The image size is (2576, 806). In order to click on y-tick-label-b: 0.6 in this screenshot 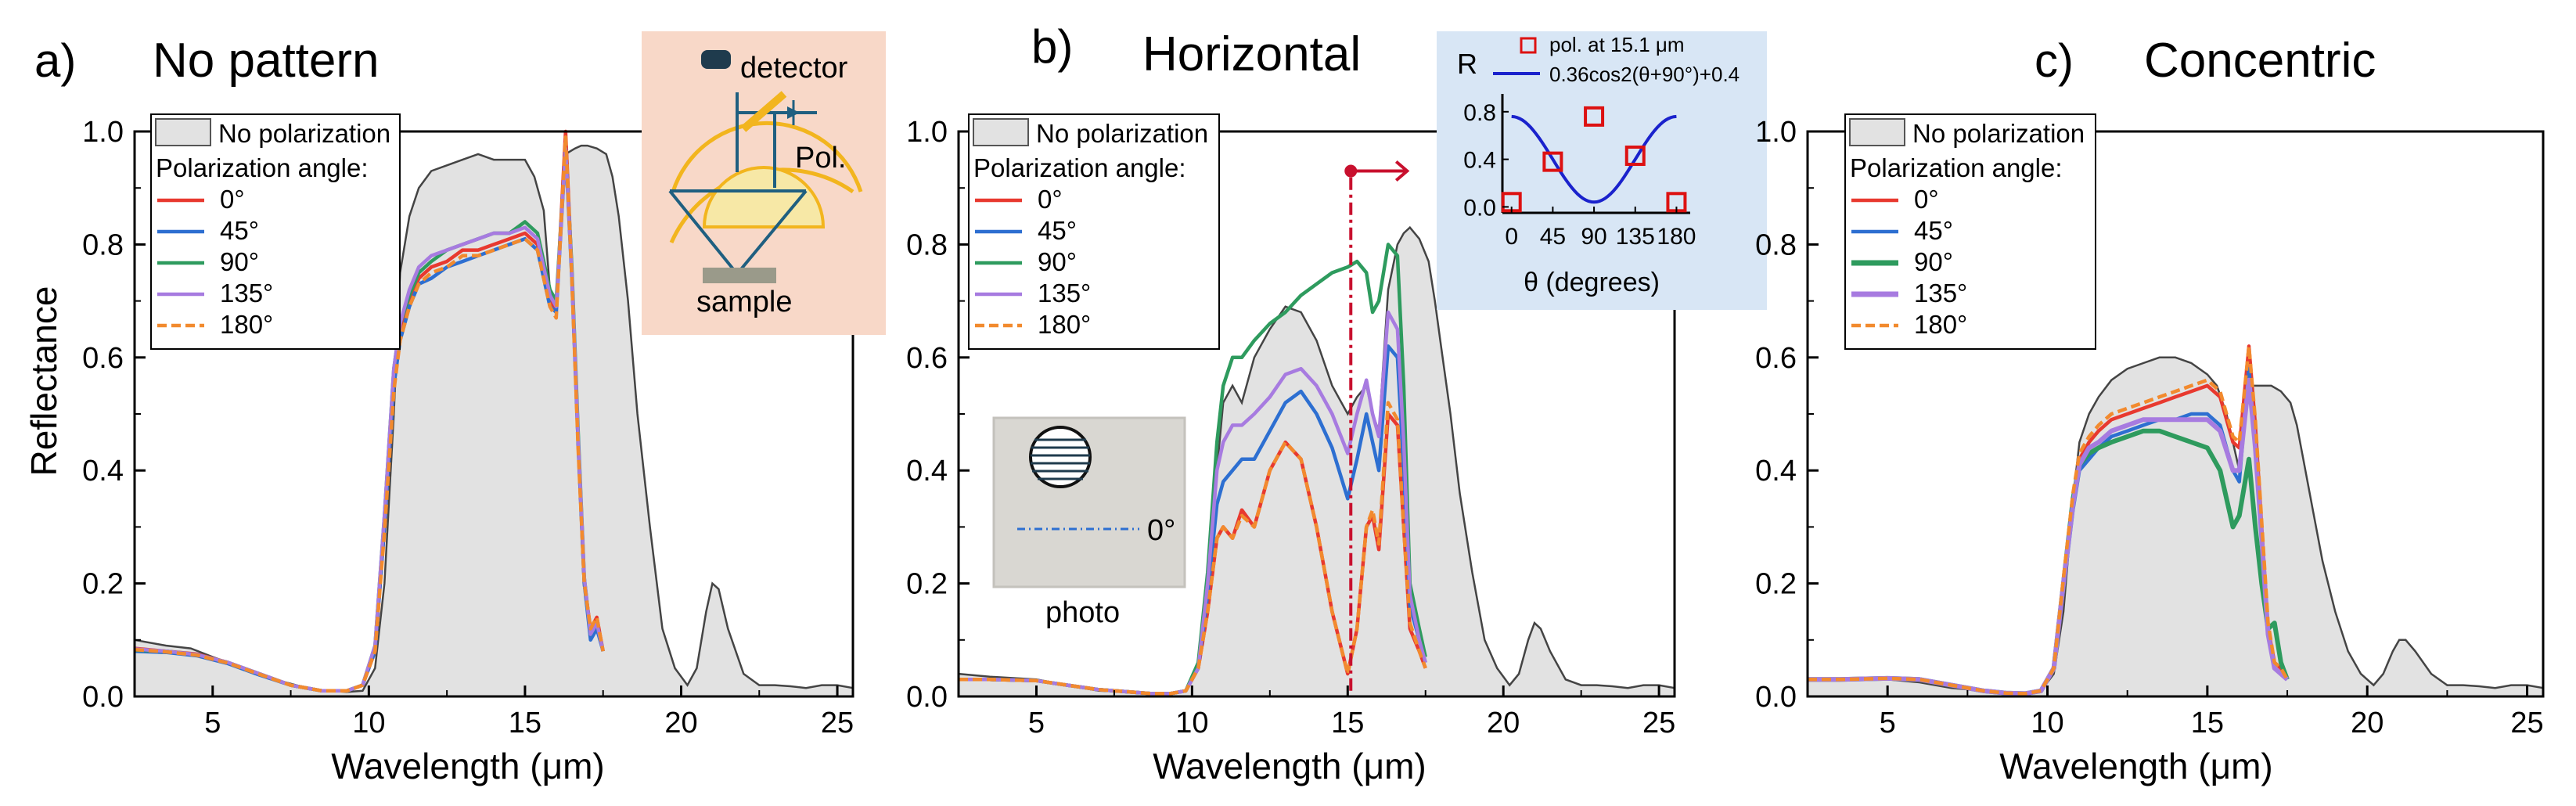, I will do `click(927, 358)`.